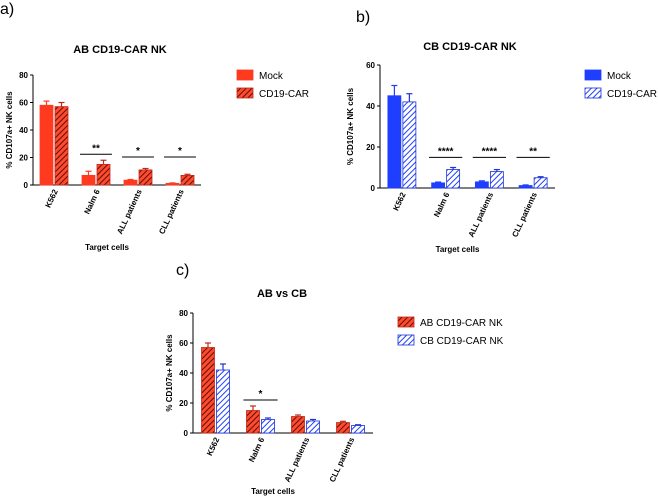  I want to click on panel-label: a), so click(7, 9).